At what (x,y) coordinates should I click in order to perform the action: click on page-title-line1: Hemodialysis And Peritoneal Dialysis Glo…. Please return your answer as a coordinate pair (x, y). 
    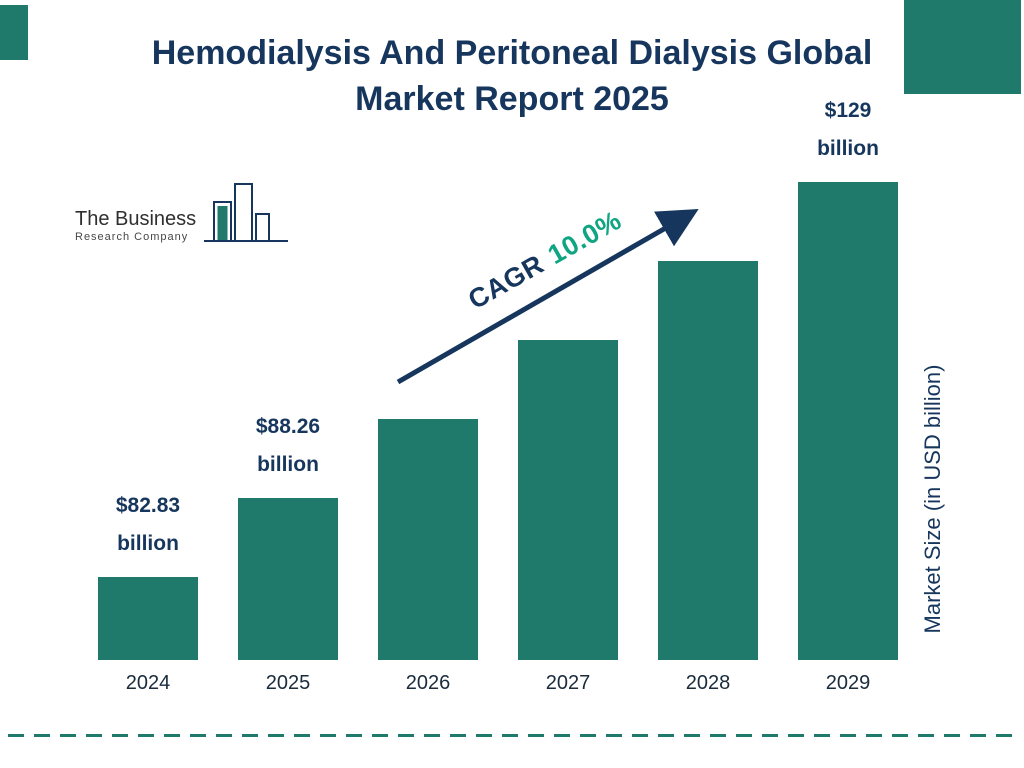
    Looking at the image, I should click on (512, 53).